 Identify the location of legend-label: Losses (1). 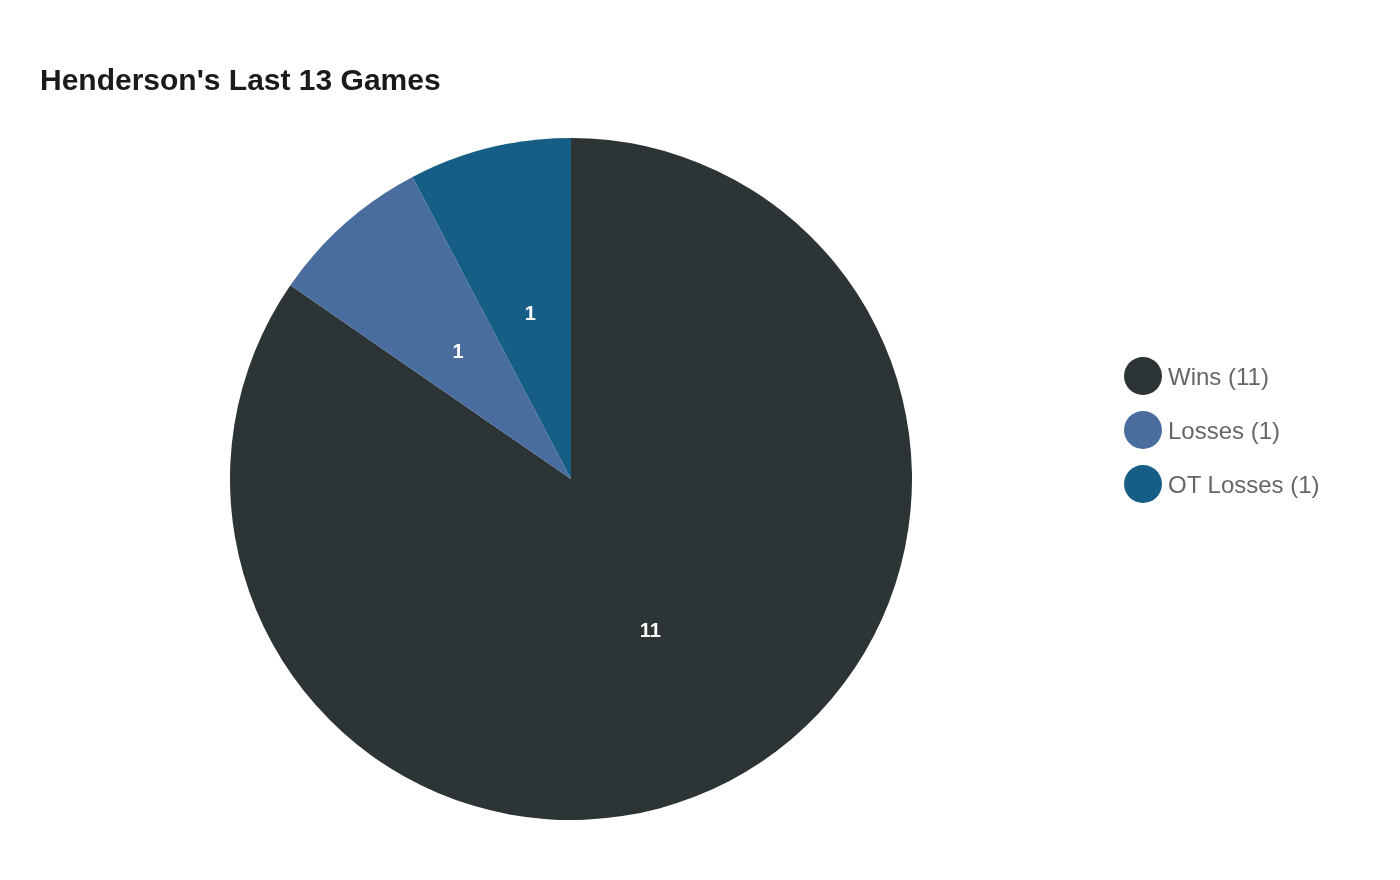
(1224, 430).